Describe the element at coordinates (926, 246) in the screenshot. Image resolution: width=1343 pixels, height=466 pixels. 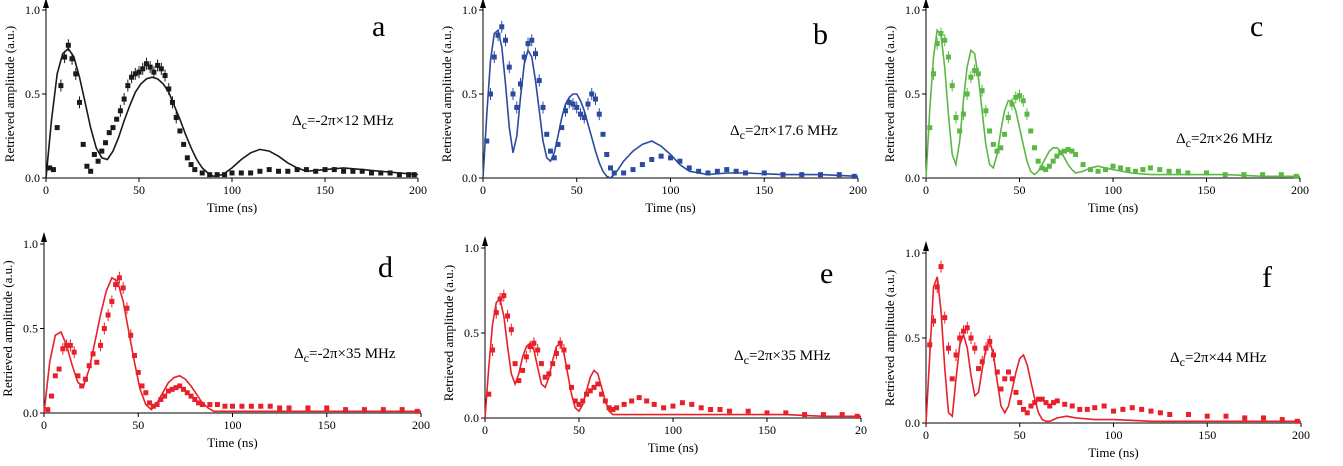
I see `y-axis-arrow` at that location.